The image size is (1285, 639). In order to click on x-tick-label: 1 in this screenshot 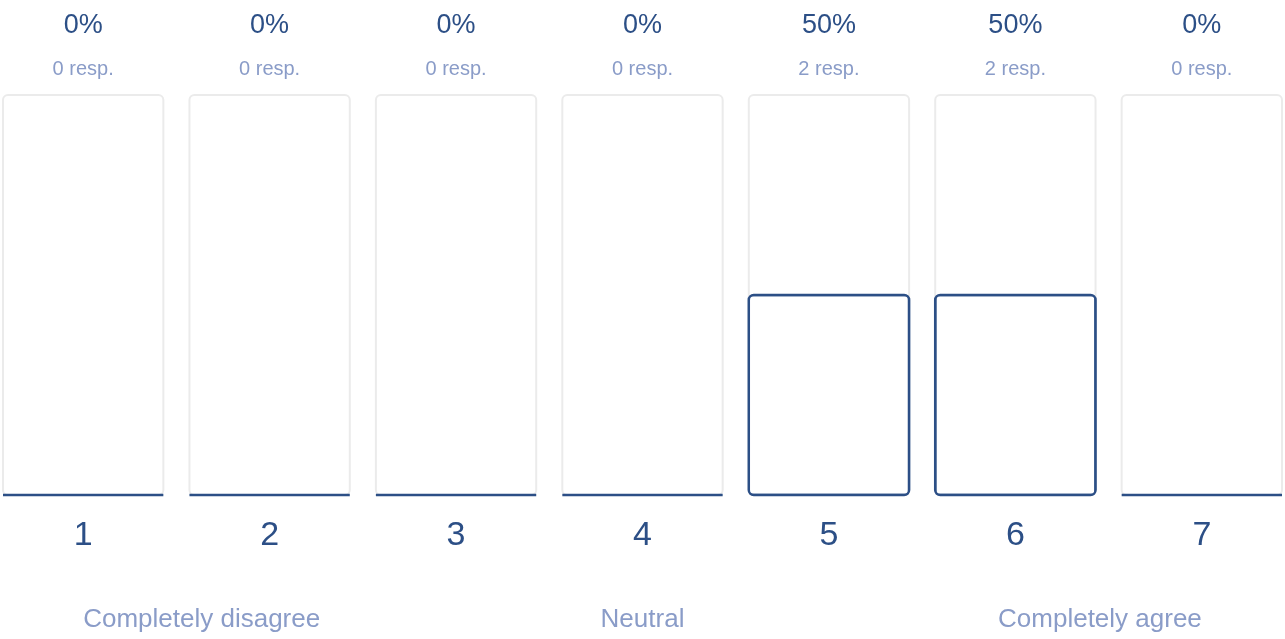, I will do `click(83, 532)`.